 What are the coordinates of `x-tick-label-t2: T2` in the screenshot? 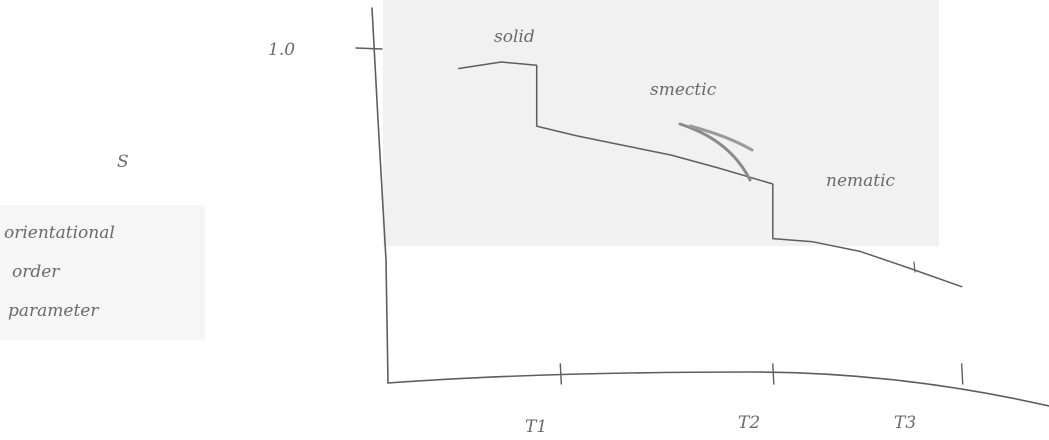 It's located at (749, 423).